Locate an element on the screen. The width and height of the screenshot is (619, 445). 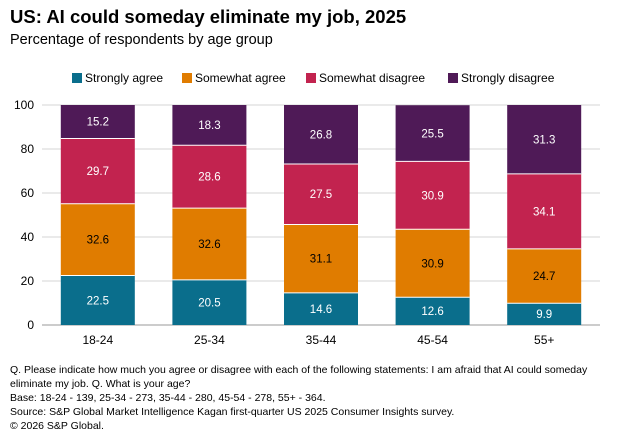
legend-swatch-somewhat-agree is located at coordinates (187, 78).